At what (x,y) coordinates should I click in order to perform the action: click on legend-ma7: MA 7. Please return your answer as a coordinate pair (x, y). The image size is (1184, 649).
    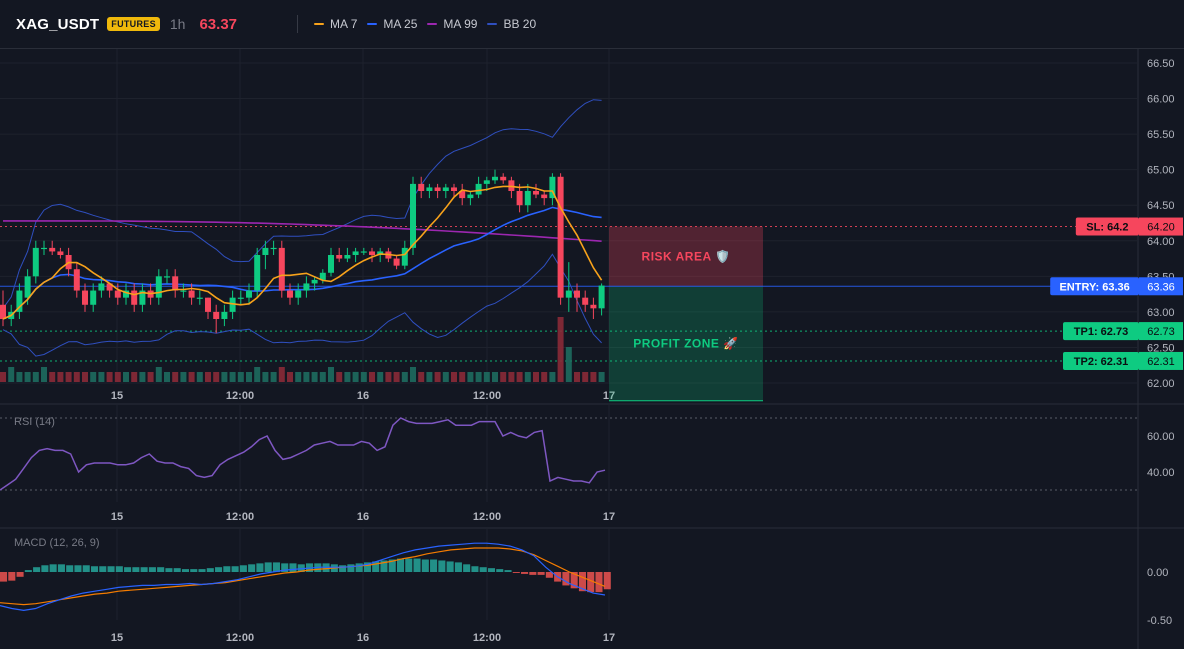
    Looking at the image, I should click on (335, 24).